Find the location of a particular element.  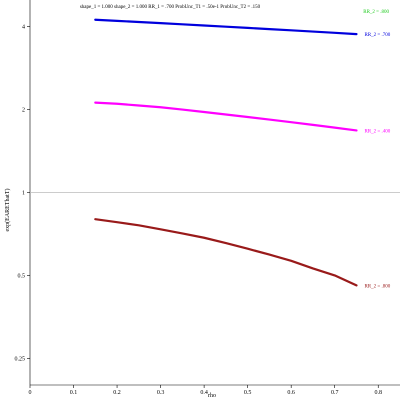

x-axis-label: rho is located at coordinates (212, 396).